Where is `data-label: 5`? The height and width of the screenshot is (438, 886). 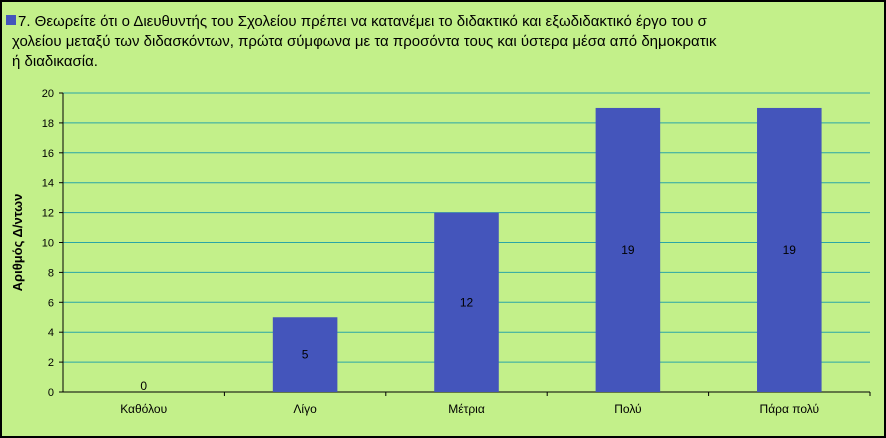 data-label: 5 is located at coordinates (305, 355).